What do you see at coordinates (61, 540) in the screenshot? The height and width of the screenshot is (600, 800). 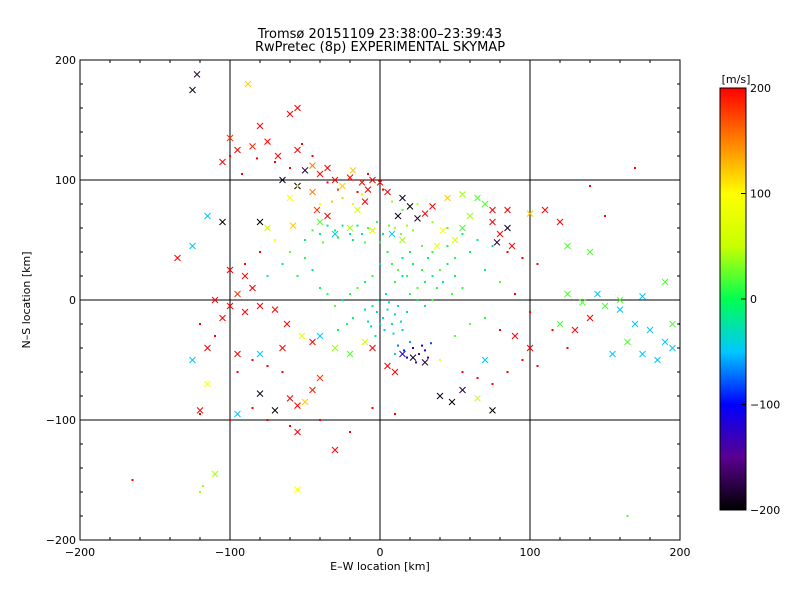 I see `y-tick-label: −200` at bounding box center [61, 540].